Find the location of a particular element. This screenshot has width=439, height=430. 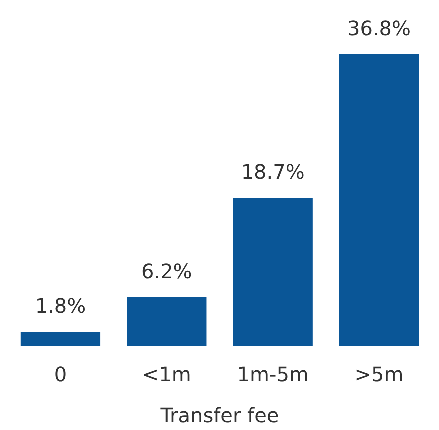

x-tick-label: 0 is located at coordinates (61, 374).